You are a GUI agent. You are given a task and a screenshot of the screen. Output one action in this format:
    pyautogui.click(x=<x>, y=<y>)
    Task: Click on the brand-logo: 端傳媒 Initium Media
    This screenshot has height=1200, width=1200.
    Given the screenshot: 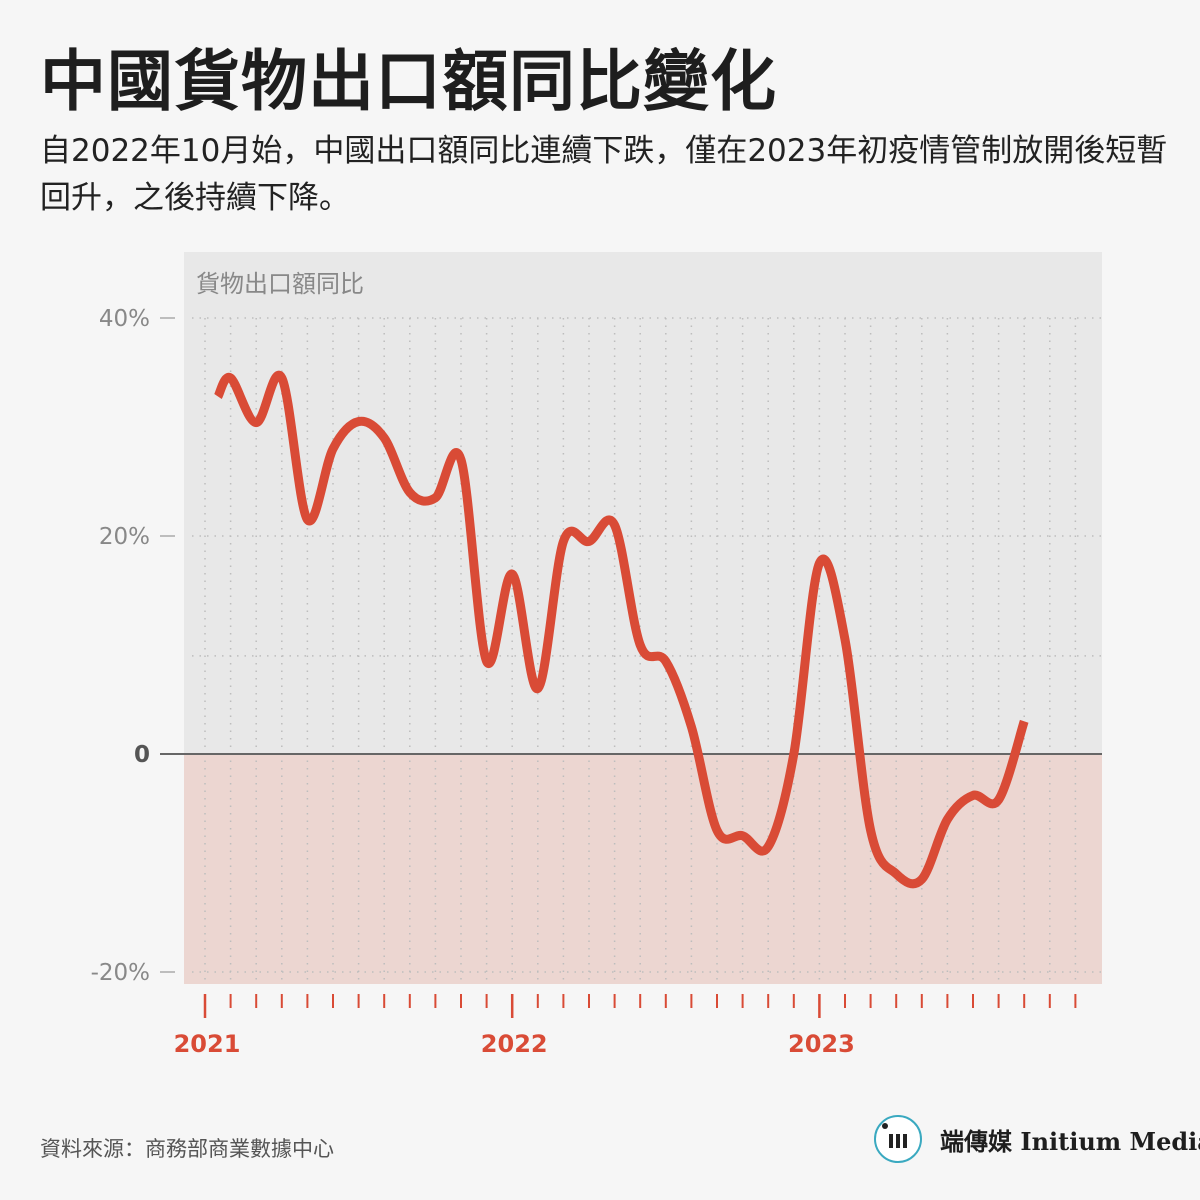 What is the action you would take?
    pyautogui.click(x=1037, y=1139)
    